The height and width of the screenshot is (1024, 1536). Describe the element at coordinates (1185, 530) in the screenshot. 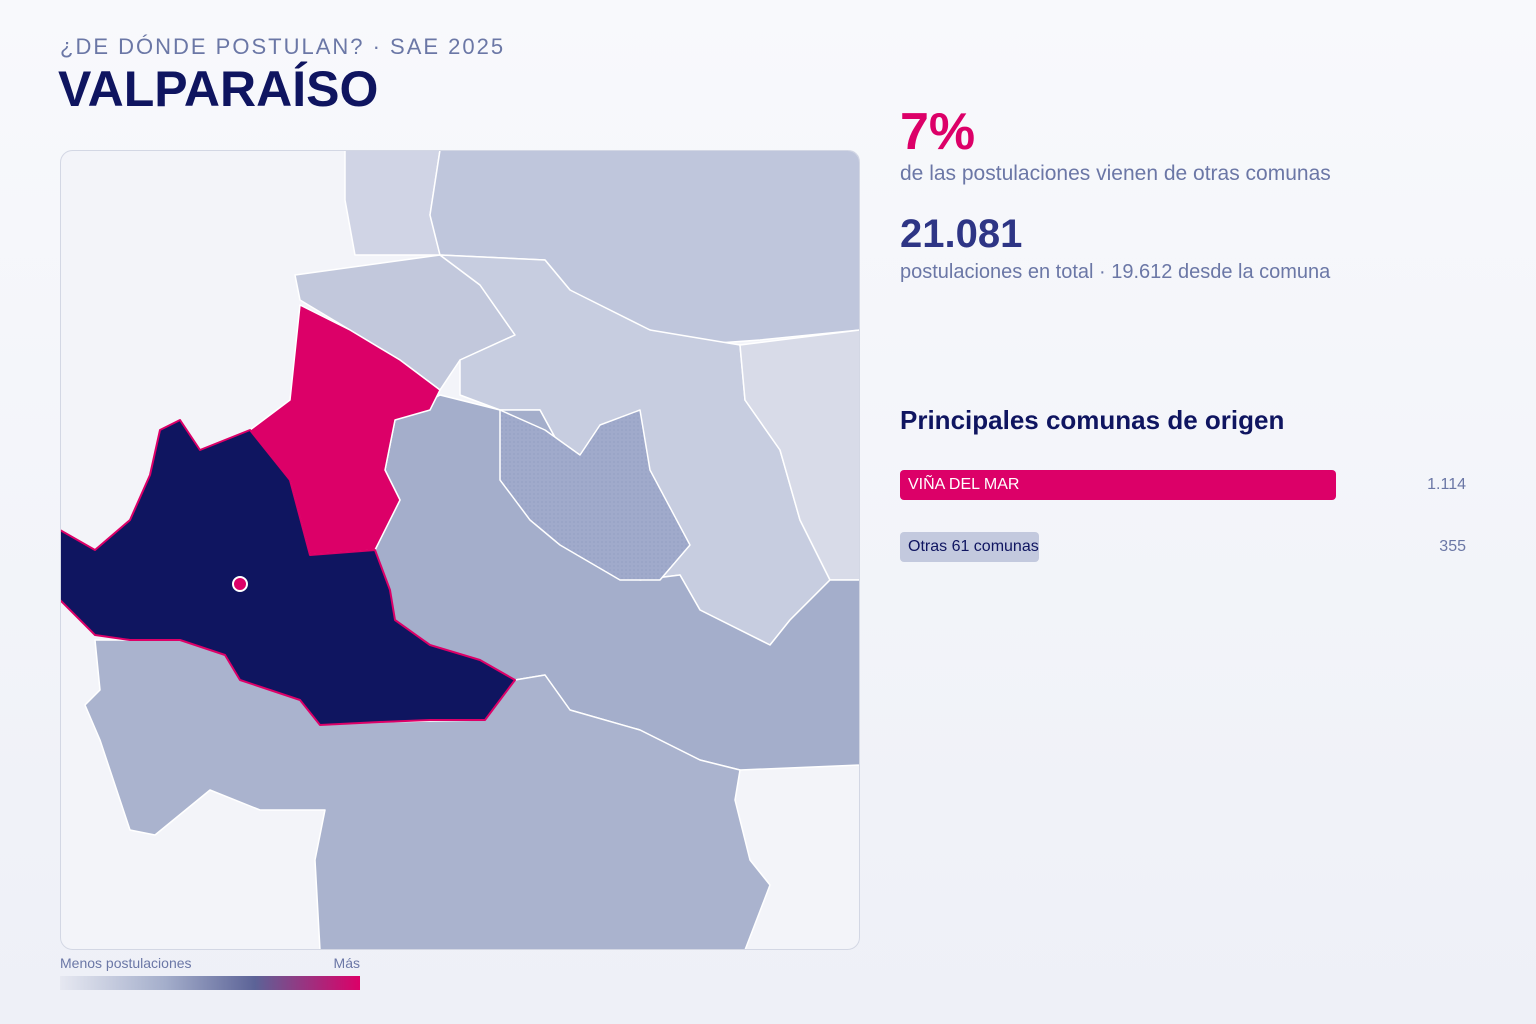

I see `bar-list: VIÑA DEL MAR 1.114 Otras 61 comunas 355` at that location.